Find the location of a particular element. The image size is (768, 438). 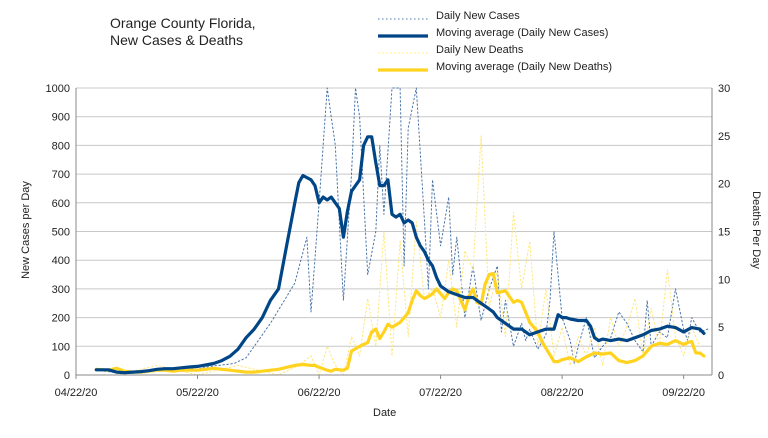

x-tick-label-3: 07/22/20 is located at coordinates (440, 393).